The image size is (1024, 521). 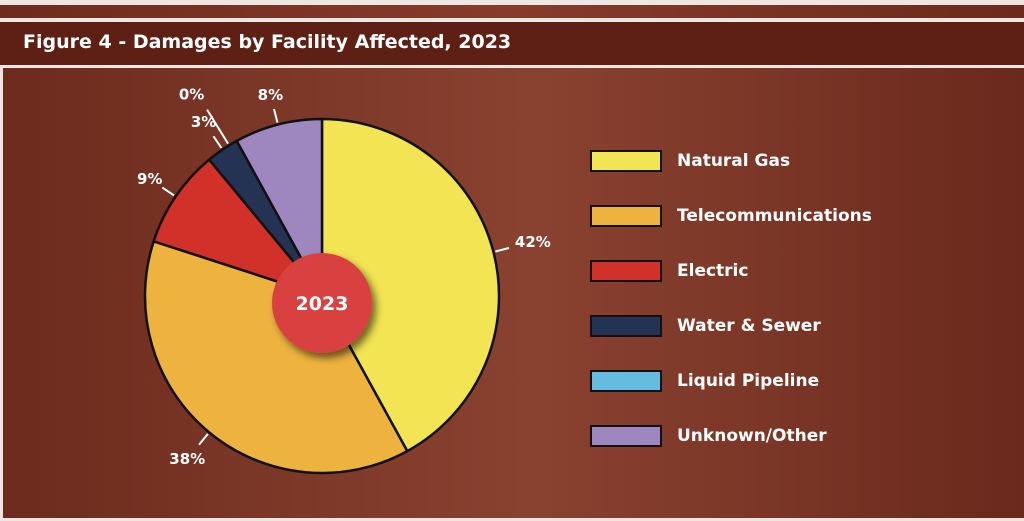 What do you see at coordinates (734, 161) in the screenshot?
I see `legend-label: Natural Gas` at bounding box center [734, 161].